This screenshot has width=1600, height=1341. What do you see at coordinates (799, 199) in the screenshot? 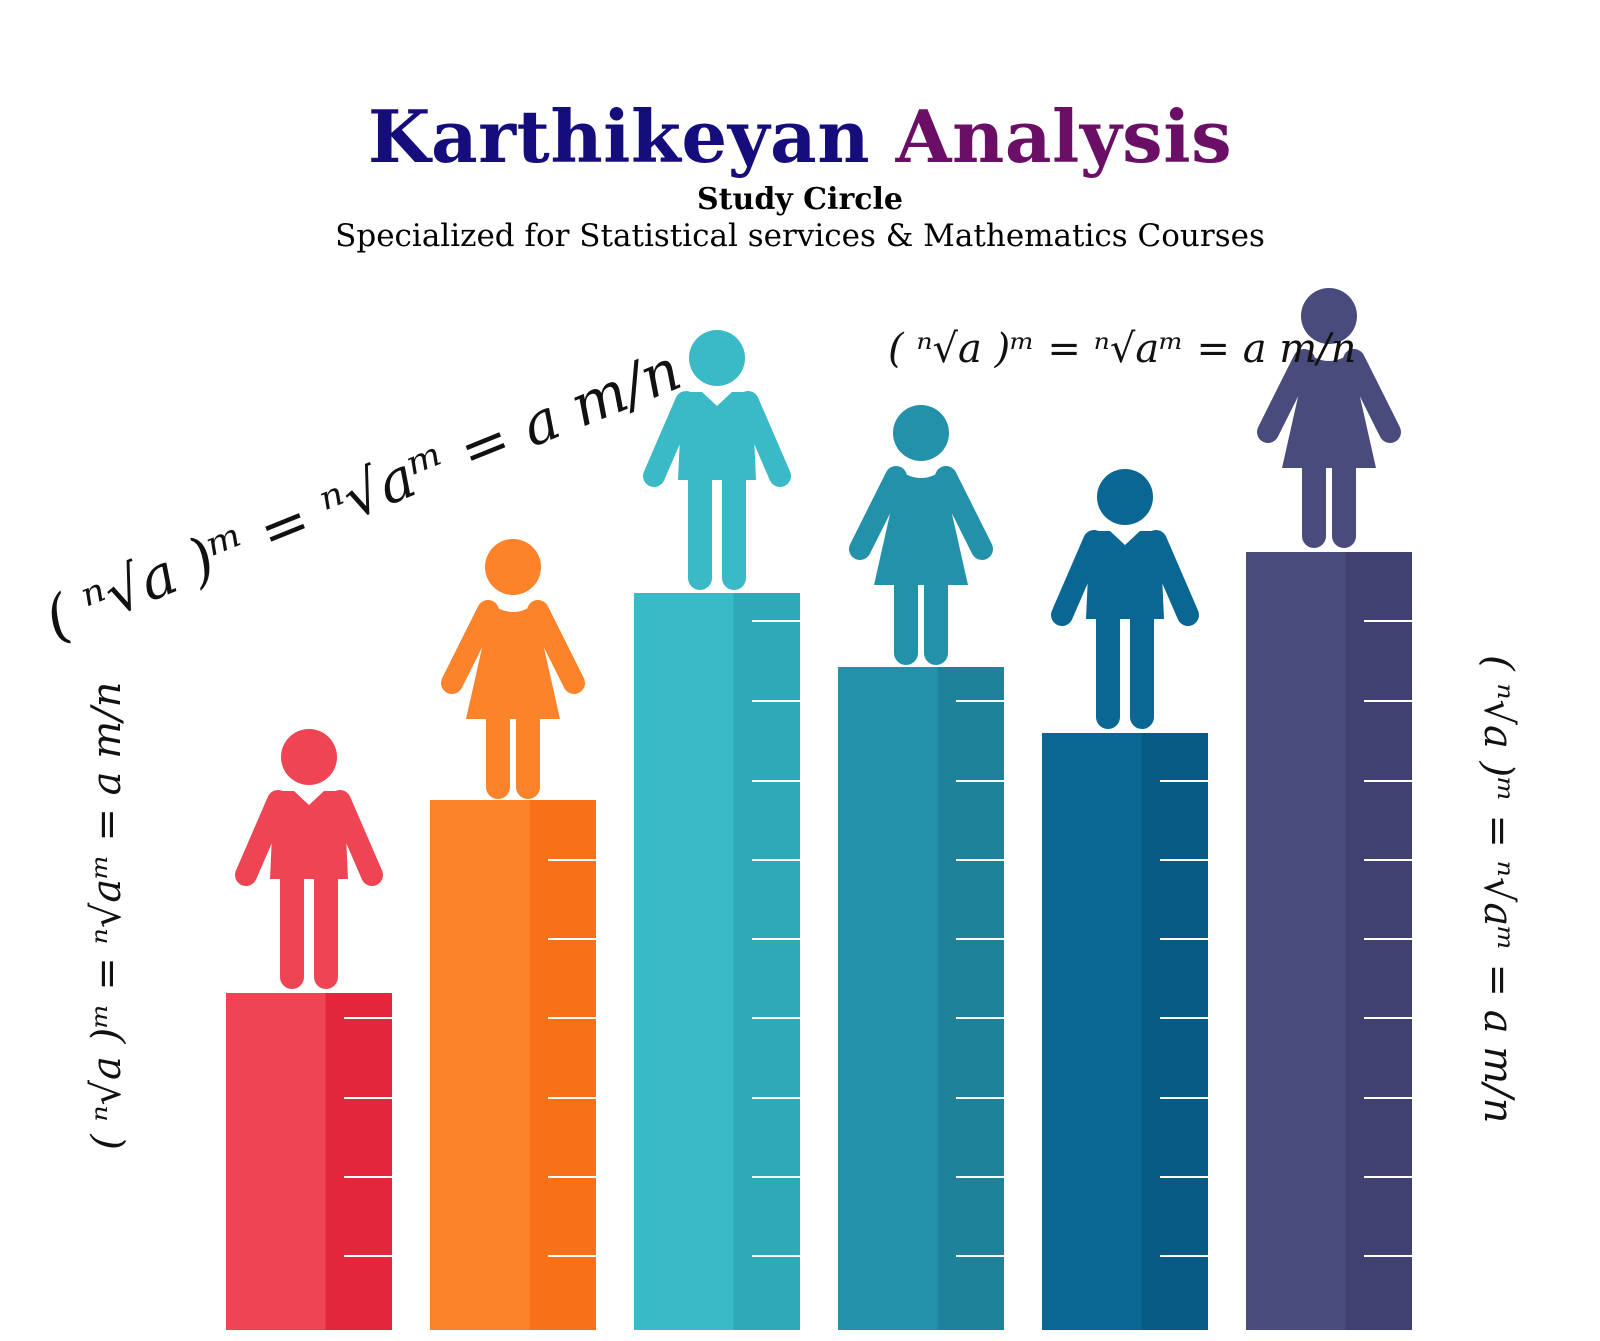
I see `subtitle: Study Circle` at bounding box center [799, 199].